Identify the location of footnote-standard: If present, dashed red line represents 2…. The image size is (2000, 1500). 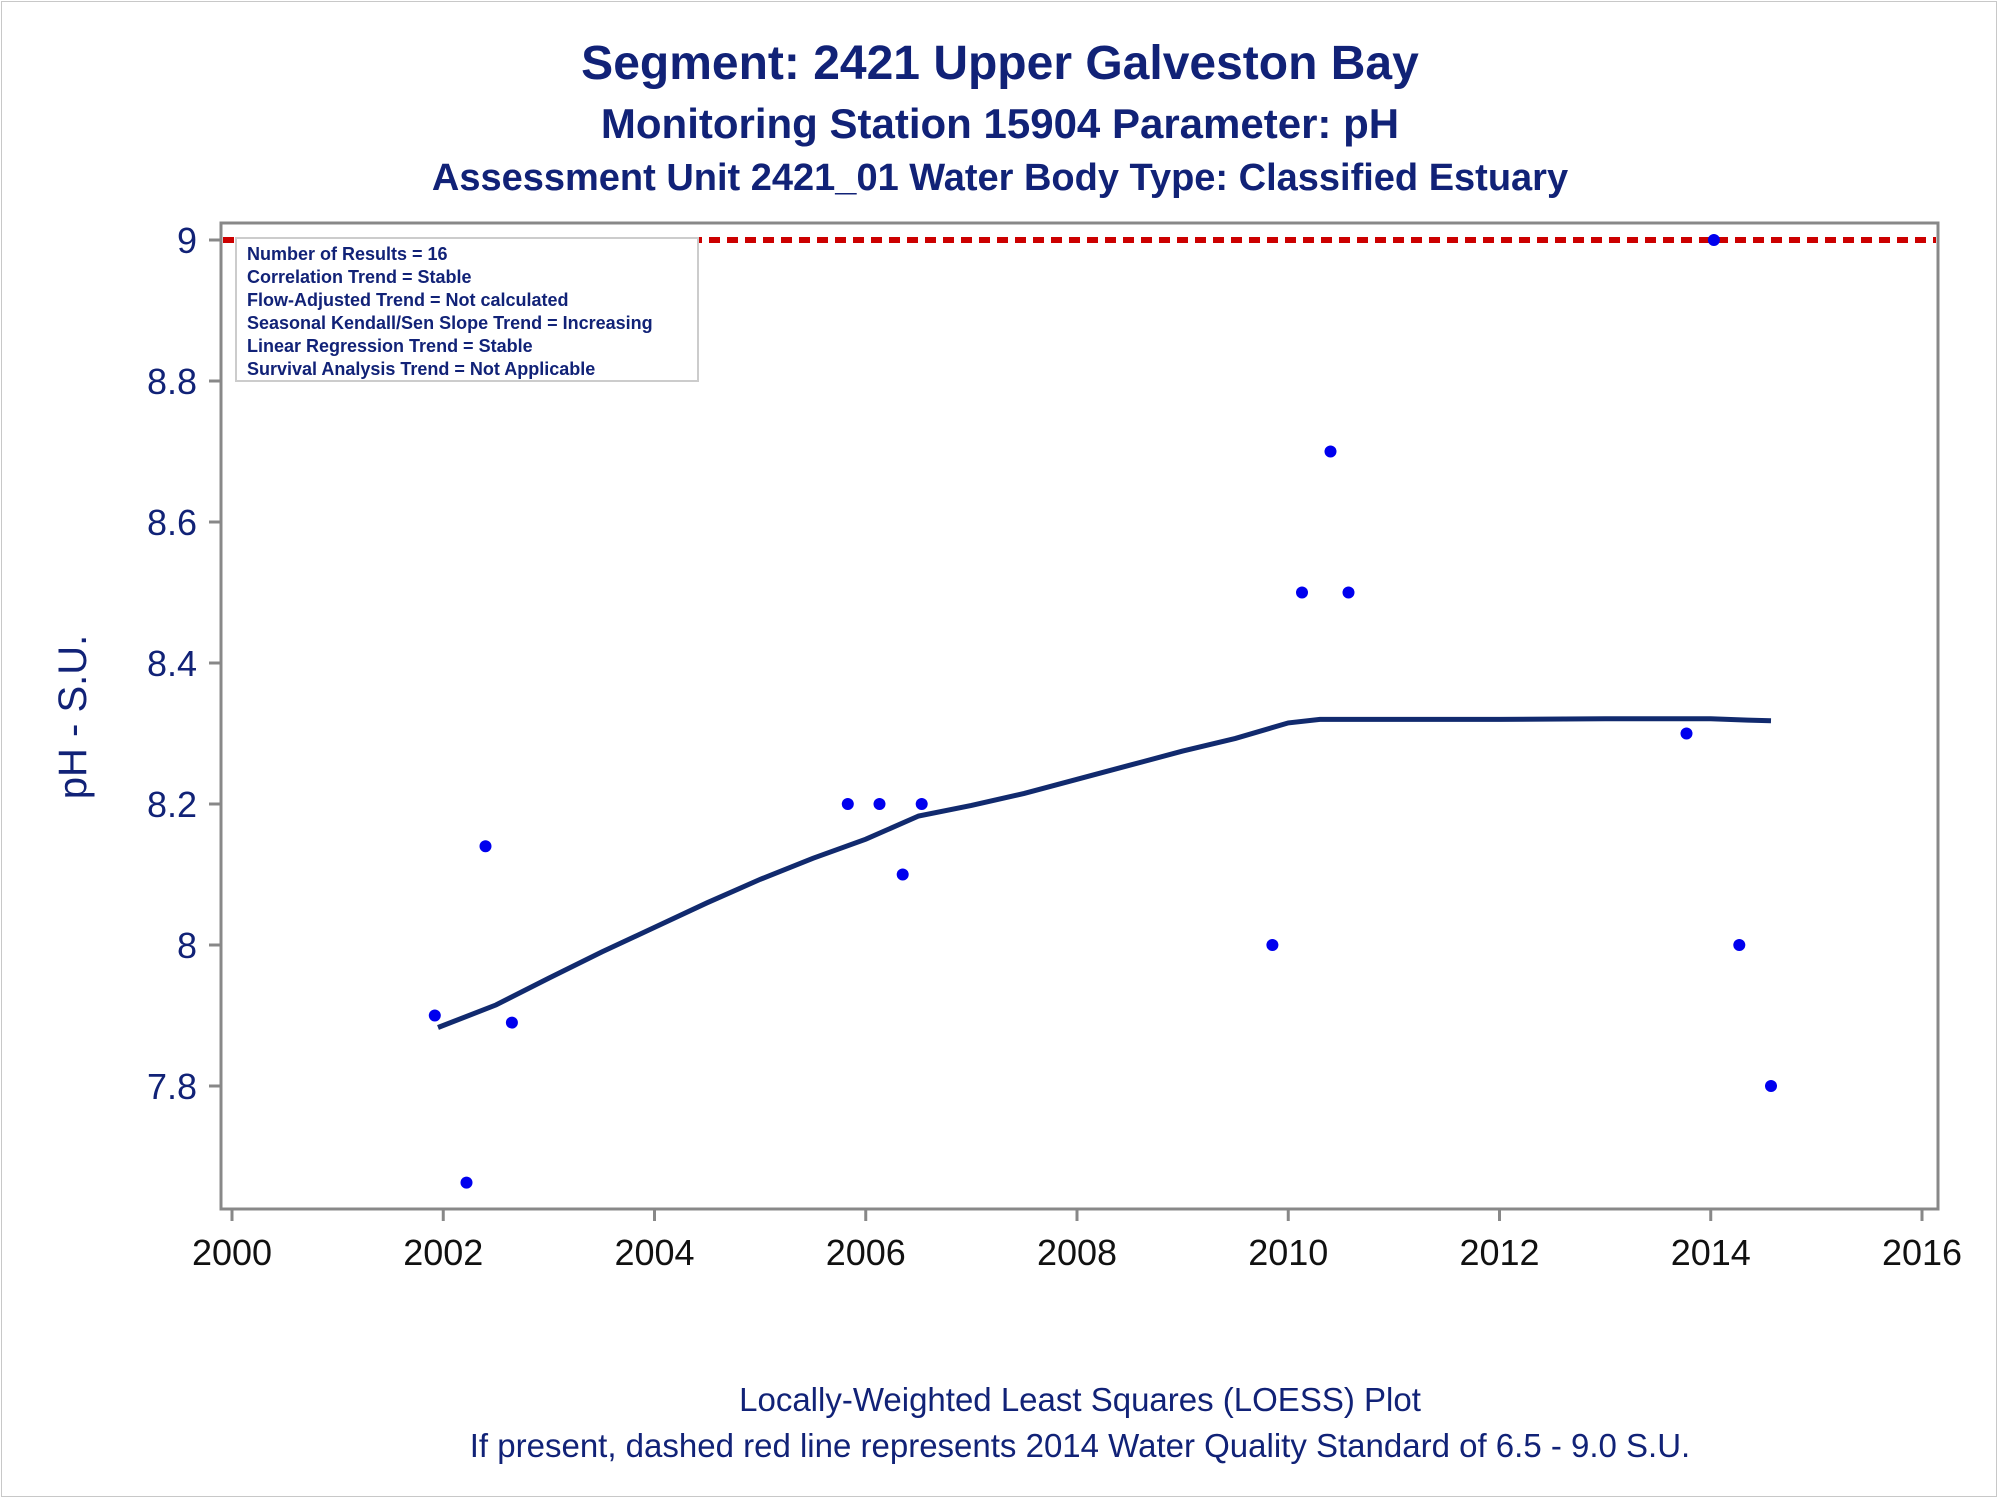
(1080, 1445).